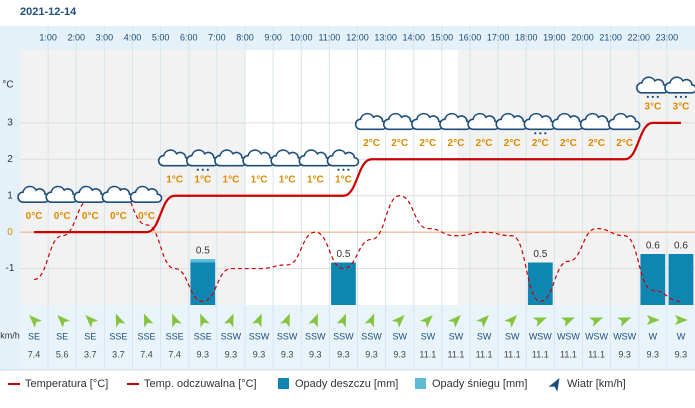 This screenshot has height=408, width=695. What do you see at coordinates (470, 37) in the screenshot?
I see `hour-label: 16:00` at bounding box center [470, 37].